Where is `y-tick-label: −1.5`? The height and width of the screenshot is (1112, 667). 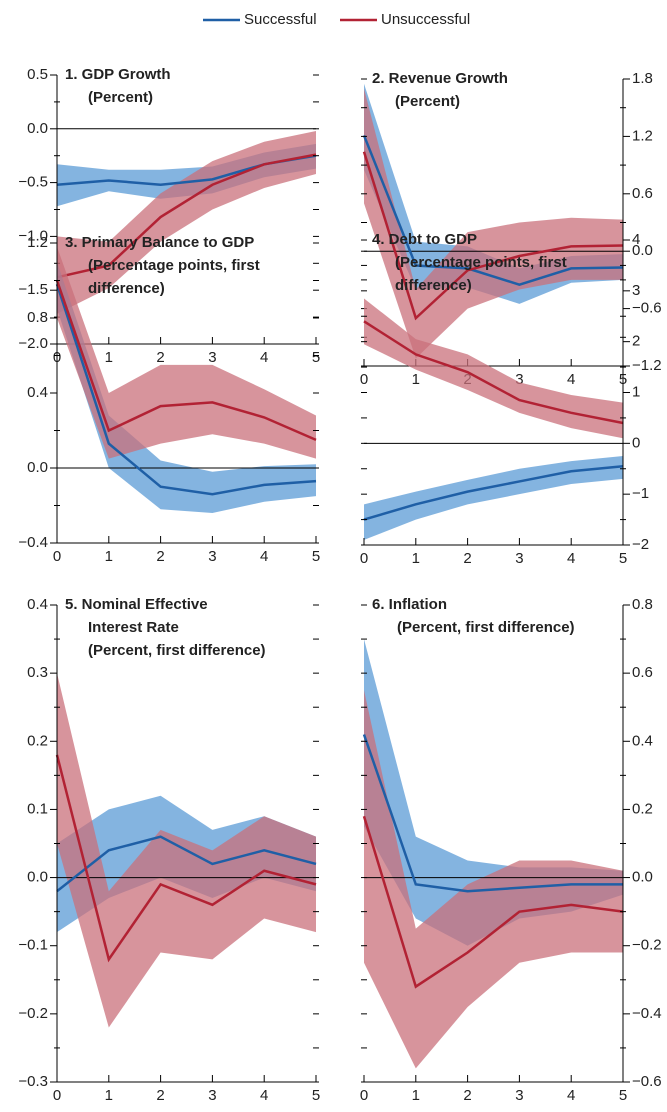
y-tick-label: −1.5 is located at coordinates (33, 289).